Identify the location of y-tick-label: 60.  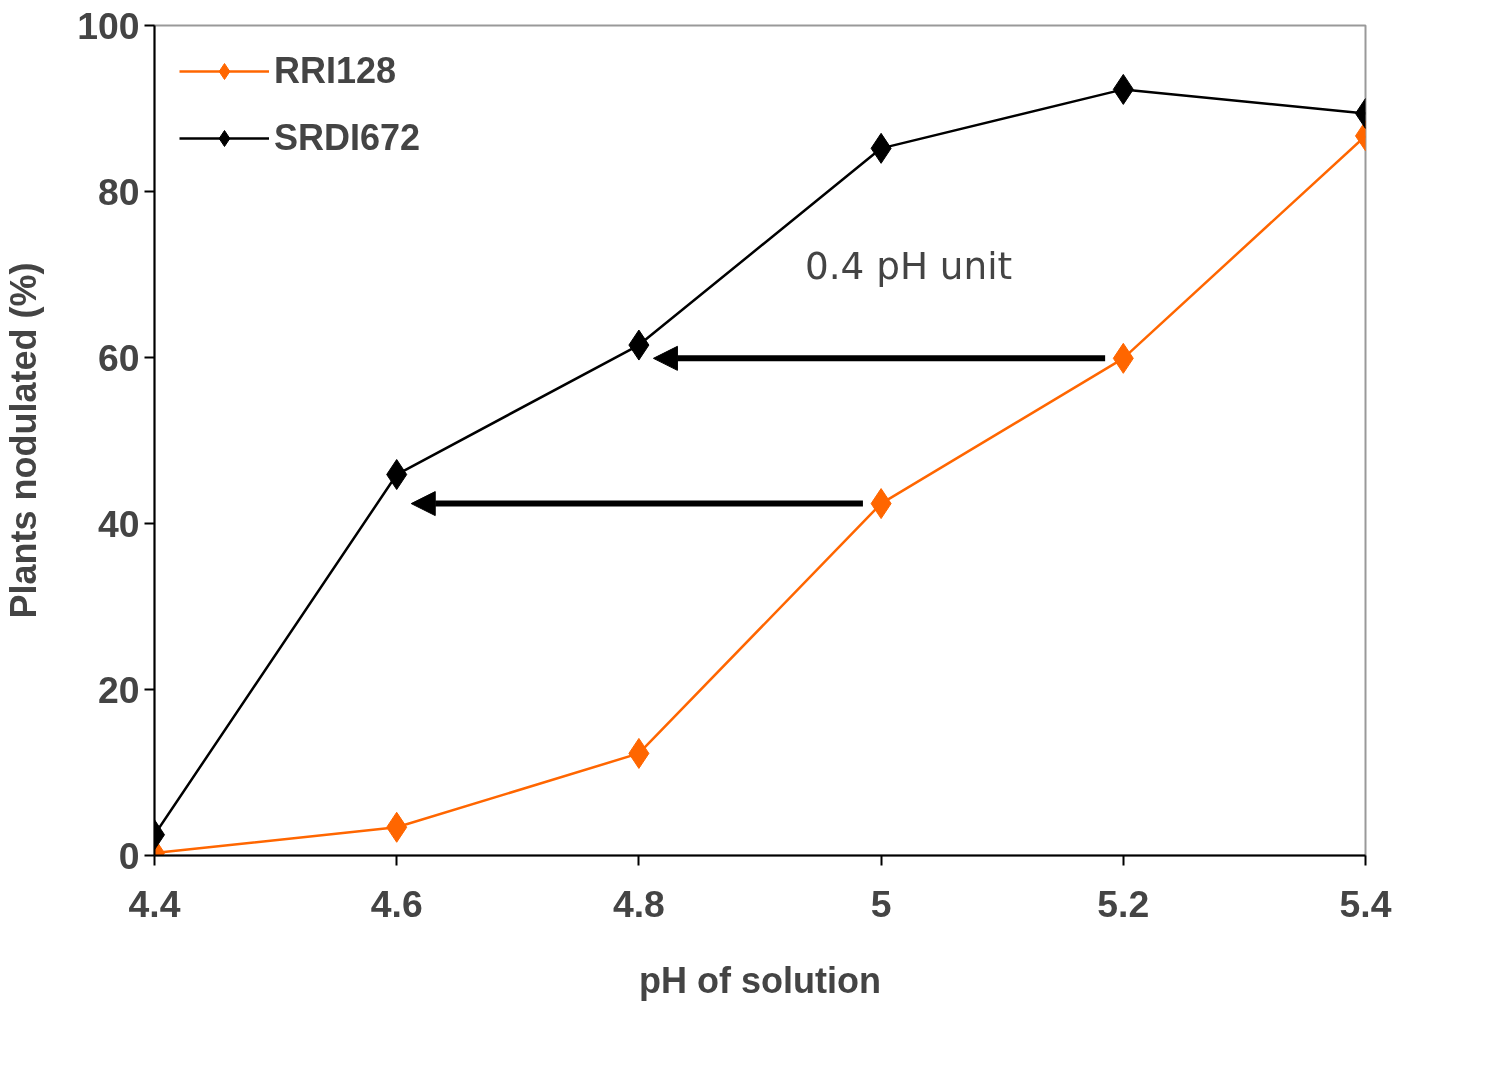
(118, 357).